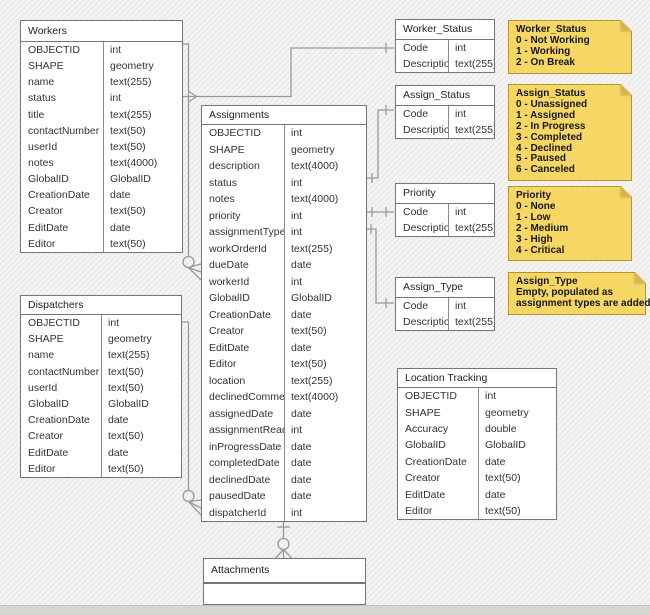 This screenshot has height=615, width=650. What do you see at coordinates (101, 371) in the screenshot?
I see `table-row: contactNumber text(50)` at bounding box center [101, 371].